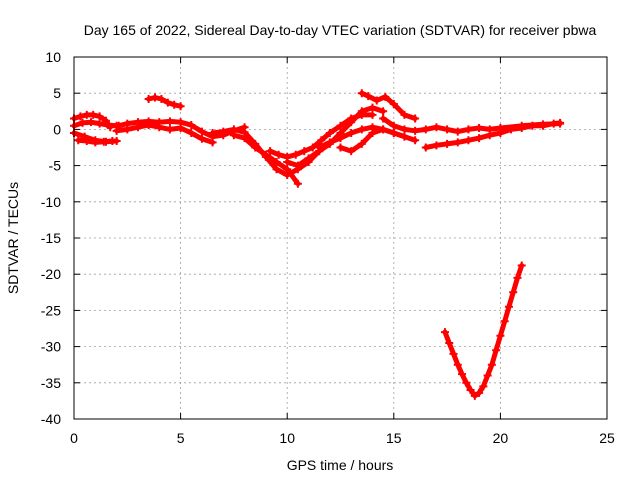 The width and height of the screenshot is (640, 480). I want to click on y-tick-label: -25, so click(51, 310).